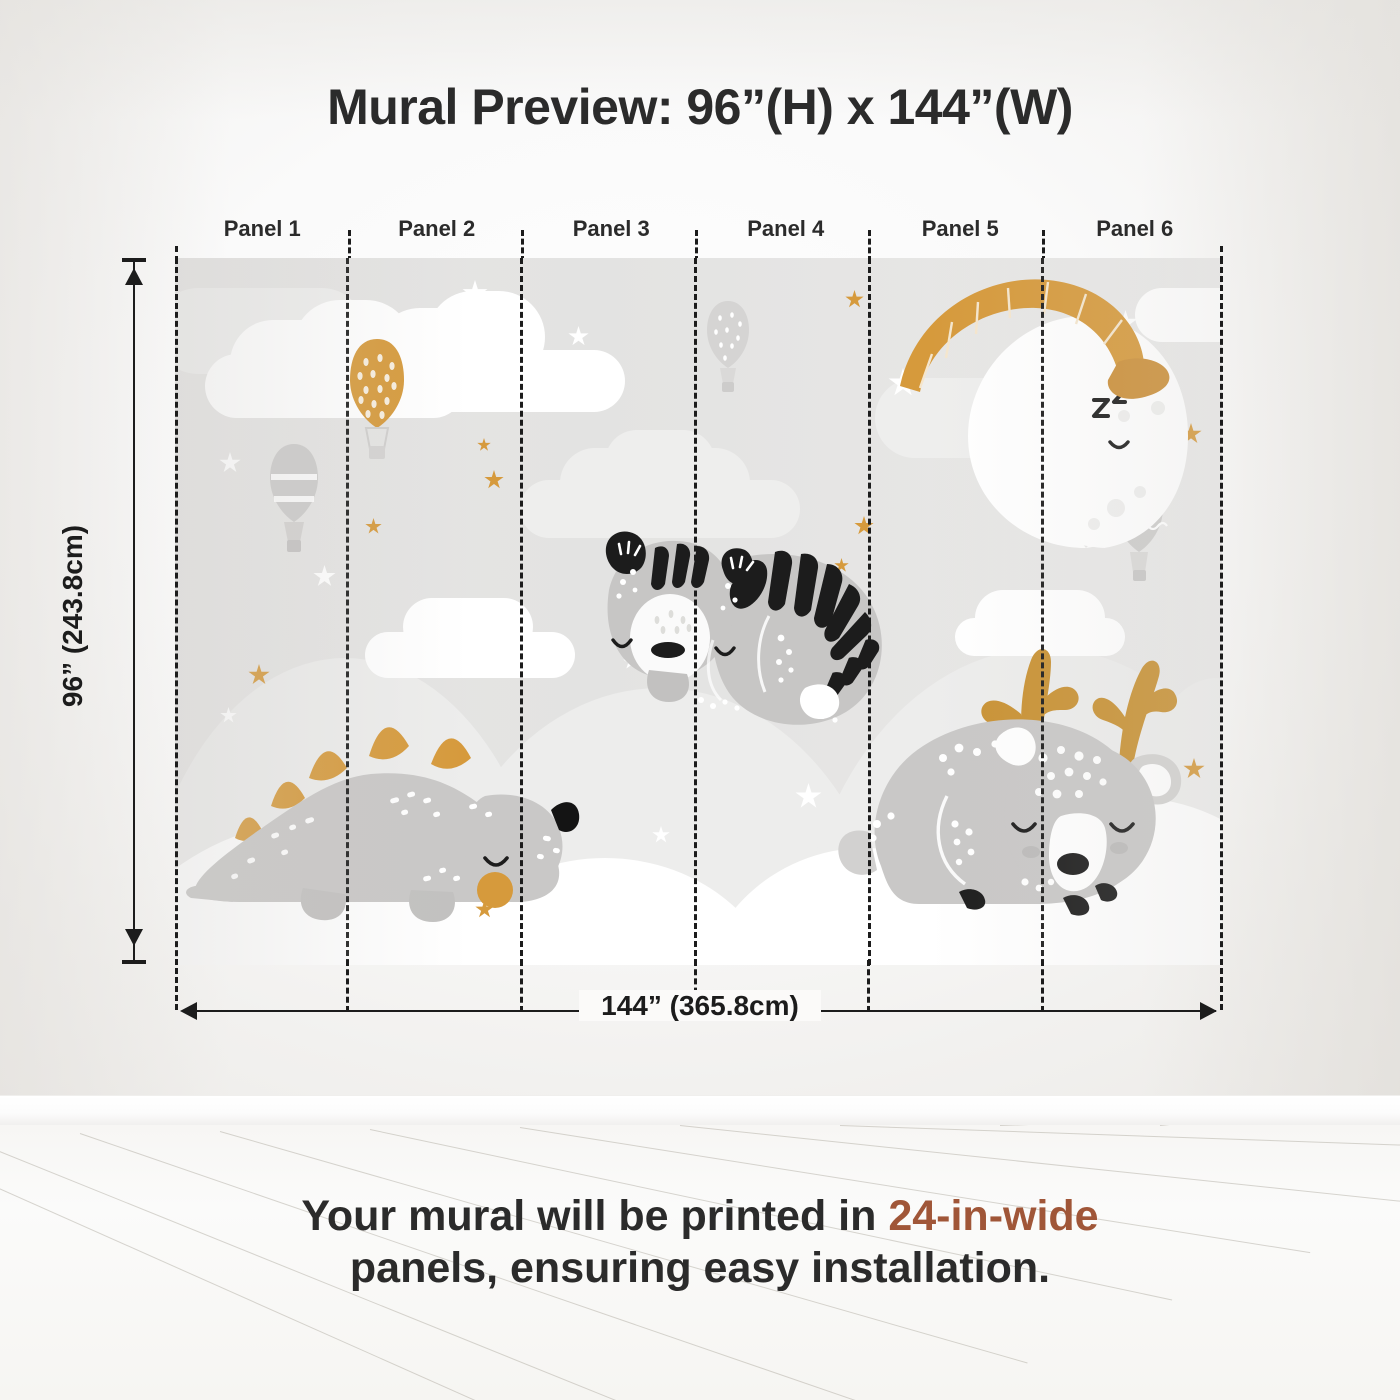 This screenshot has height=1400, width=1400. I want to click on wall-shadow-top, so click(700, 60).